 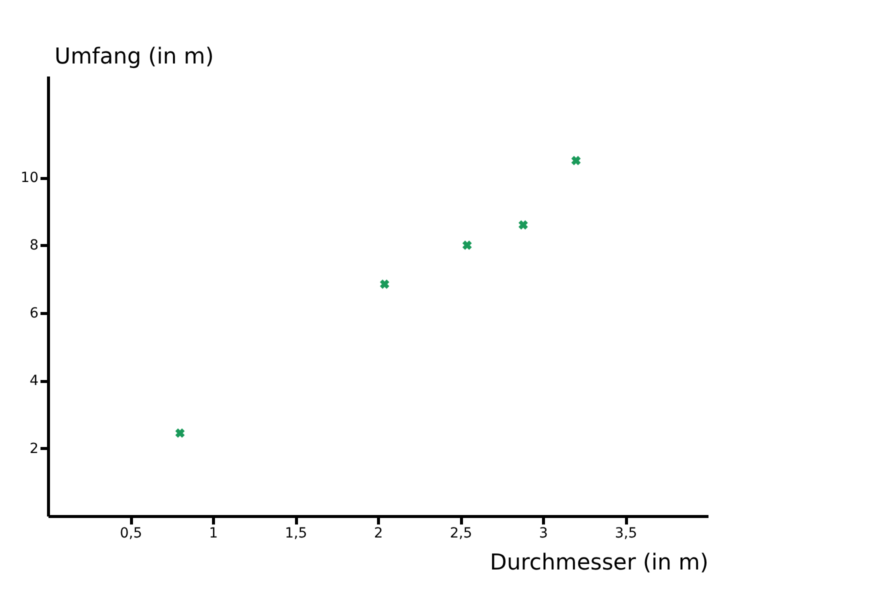 I want to click on x-tick-label: 1, so click(x=213, y=534).